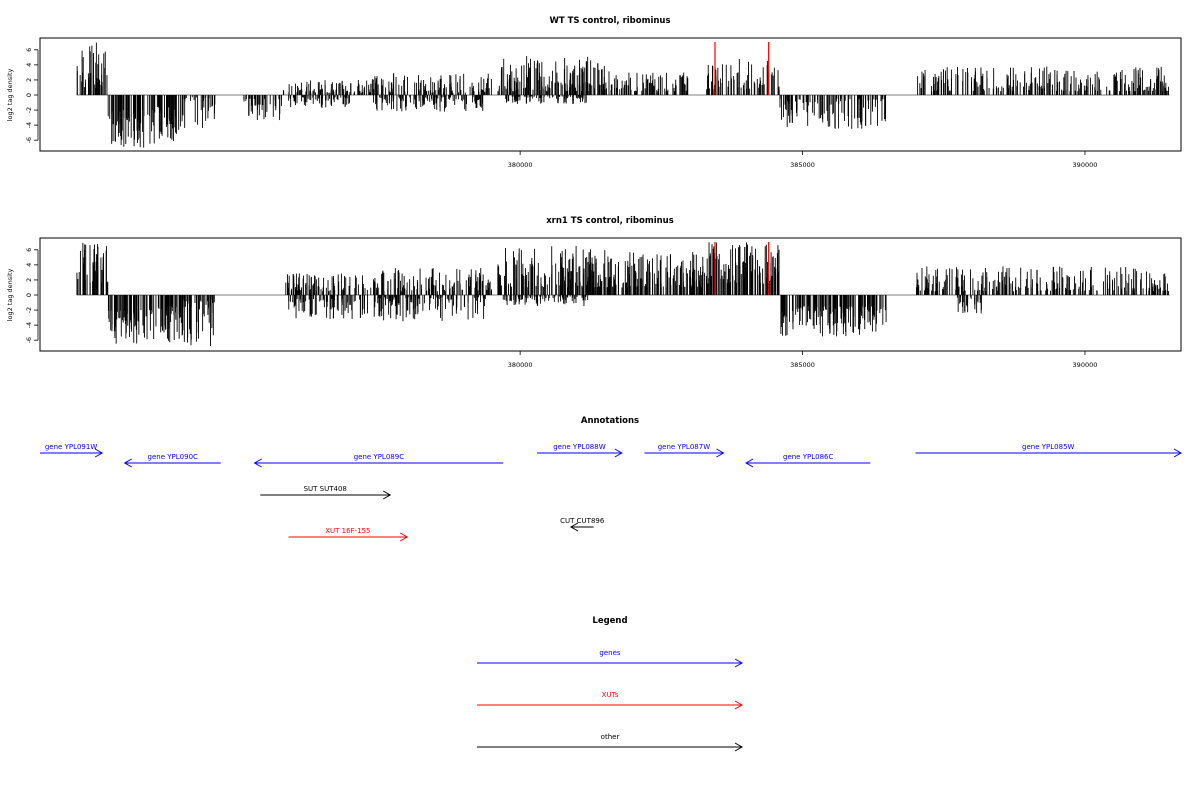  I want to click on xrn1-y-axis: -6 -4 -2 0 2 4 6, so click(32, 295).